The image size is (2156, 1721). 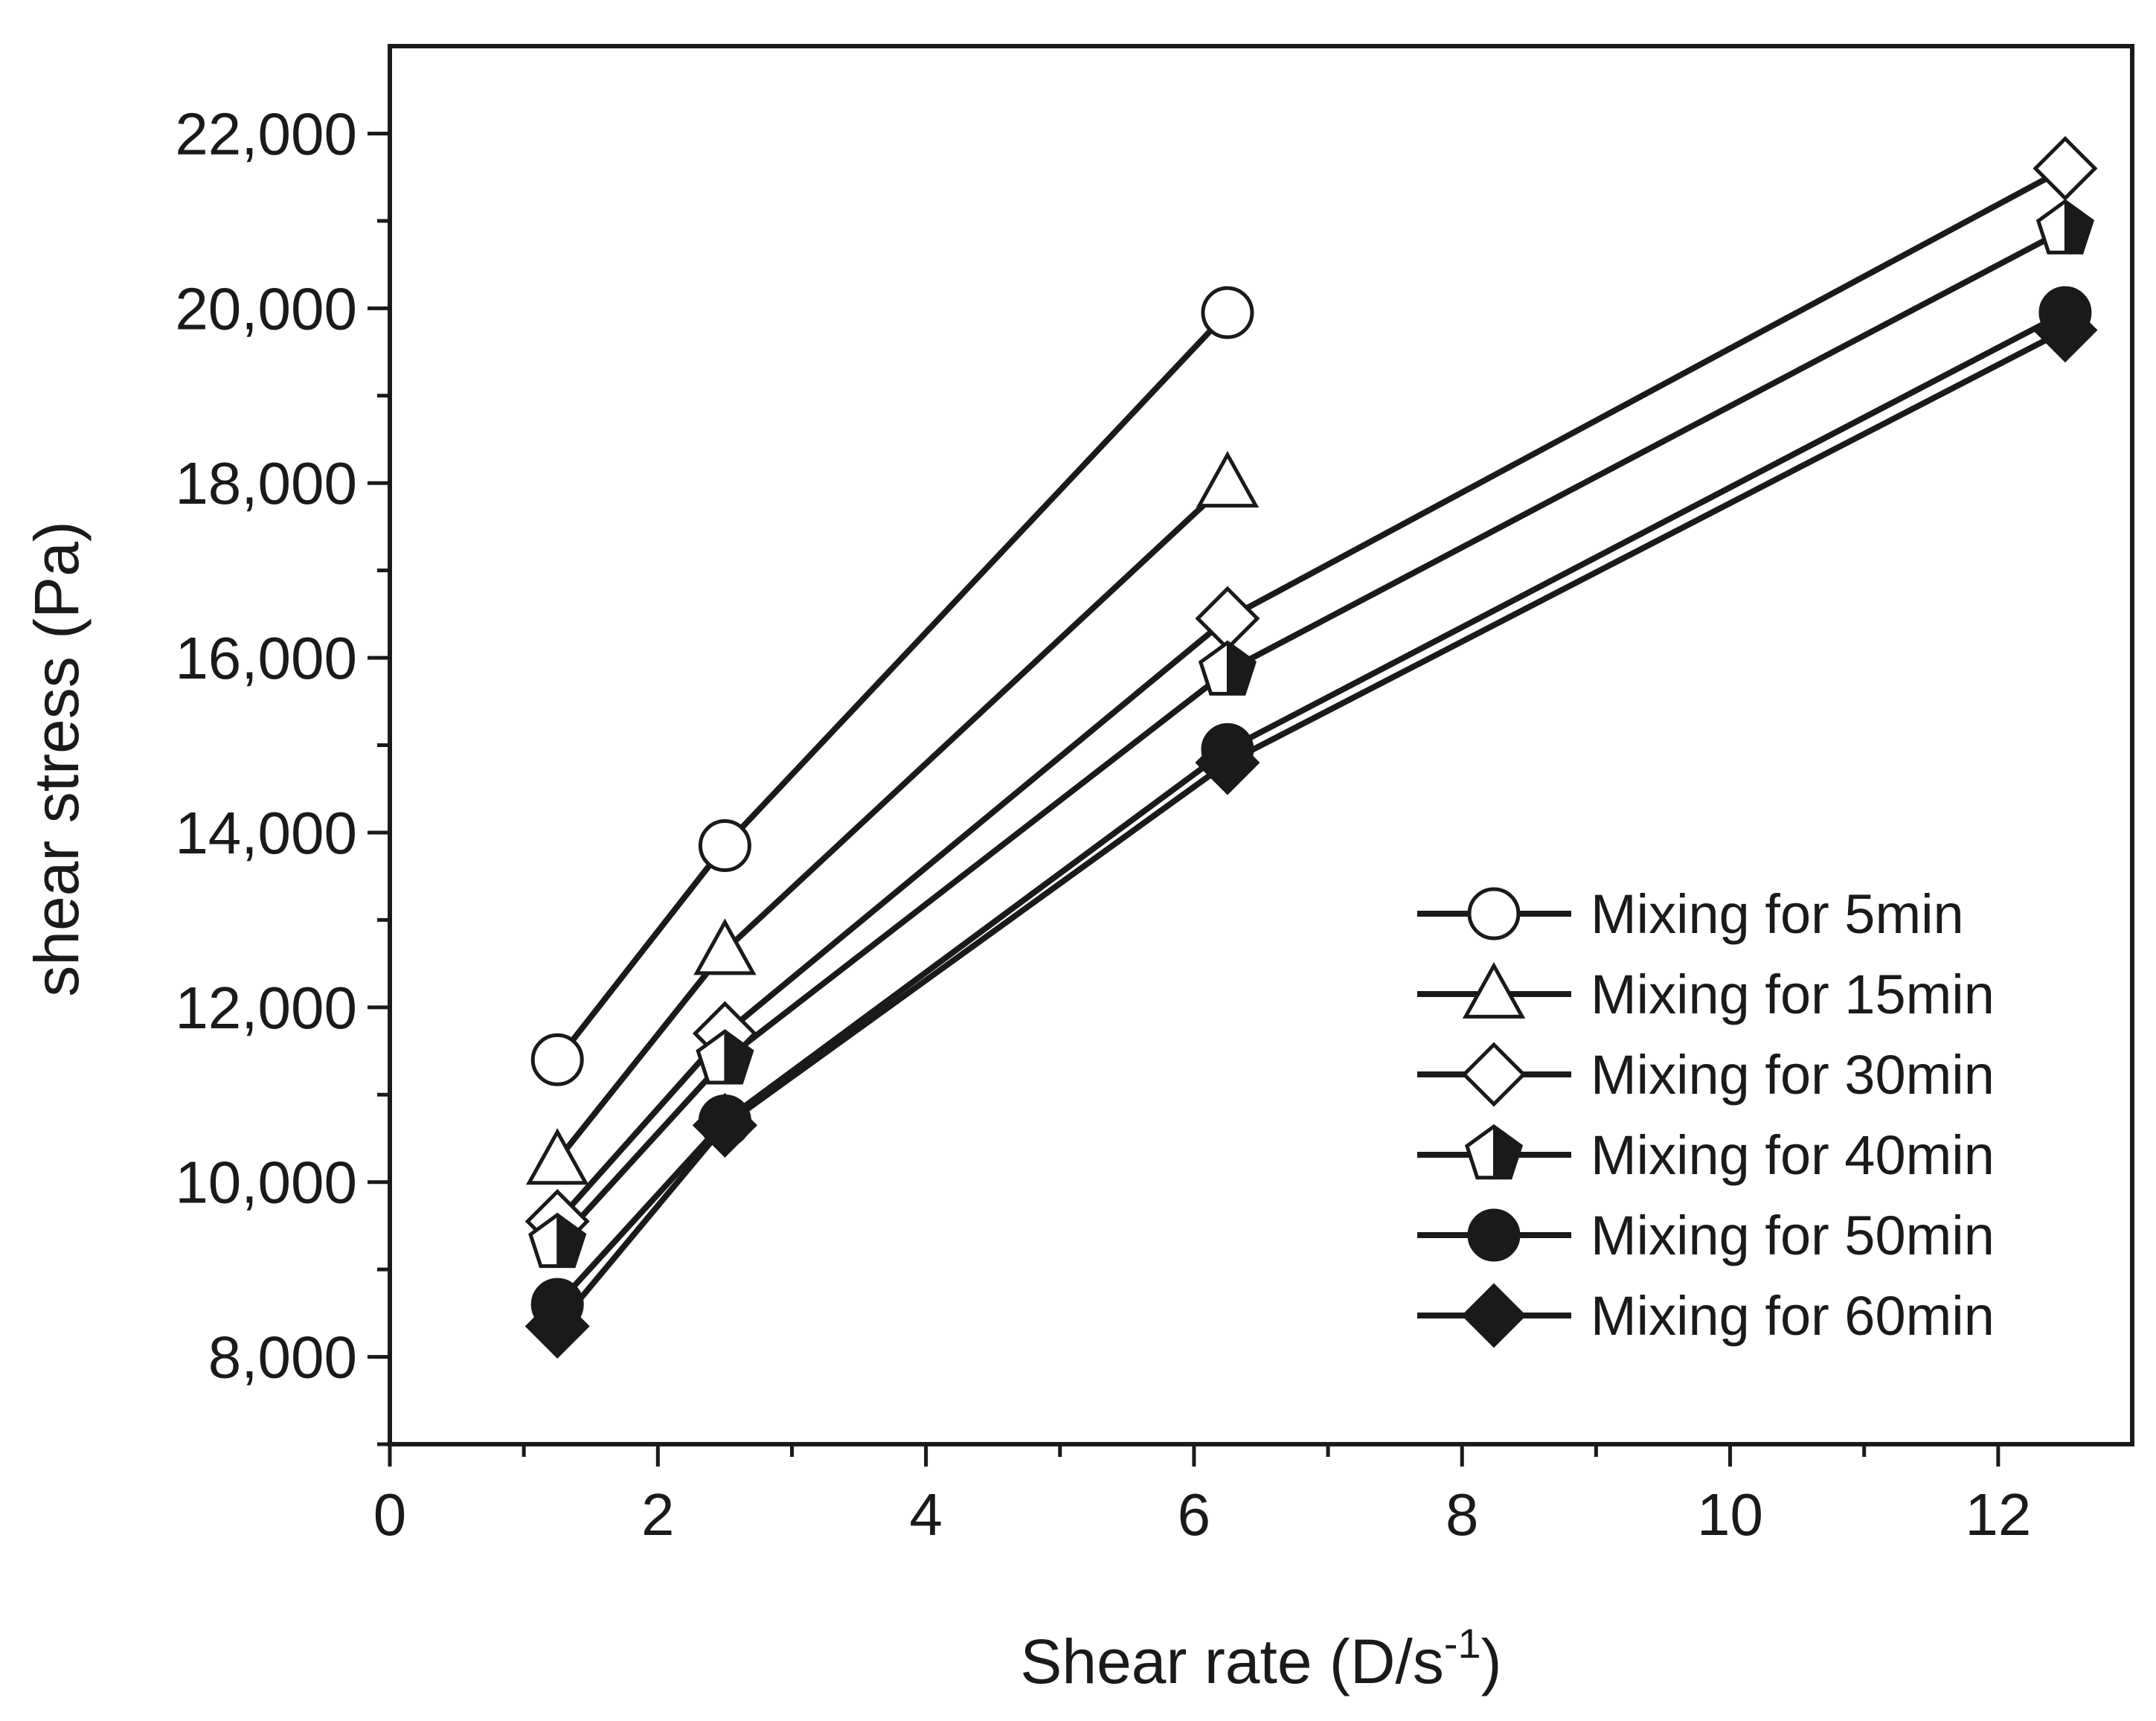 I want to click on x-tick-label: 0, so click(x=390, y=1514).